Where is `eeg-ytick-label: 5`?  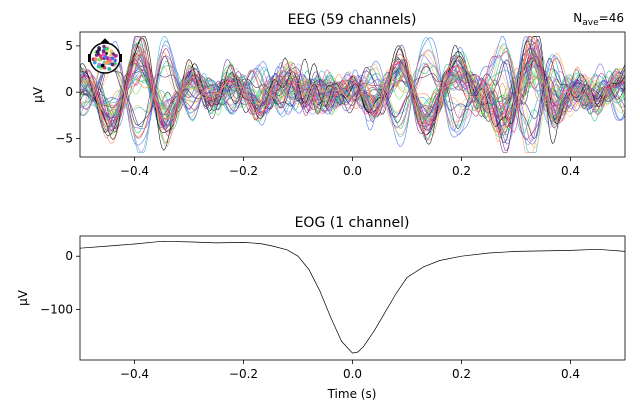
eeg-ytick-label: 5 is located at coordinates (69, 46).